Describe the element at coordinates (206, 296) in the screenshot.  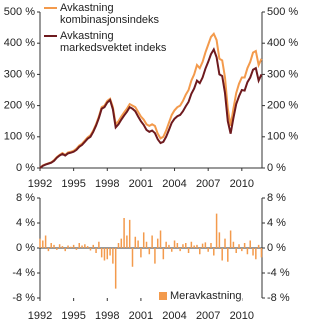
I see `legend-label: Meravkastning` at that location.